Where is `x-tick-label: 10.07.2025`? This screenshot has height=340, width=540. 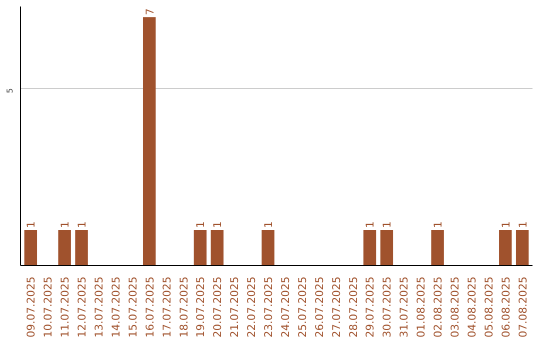 x-tick-label: 10.07.2025 is located at coordinates (48, 307).